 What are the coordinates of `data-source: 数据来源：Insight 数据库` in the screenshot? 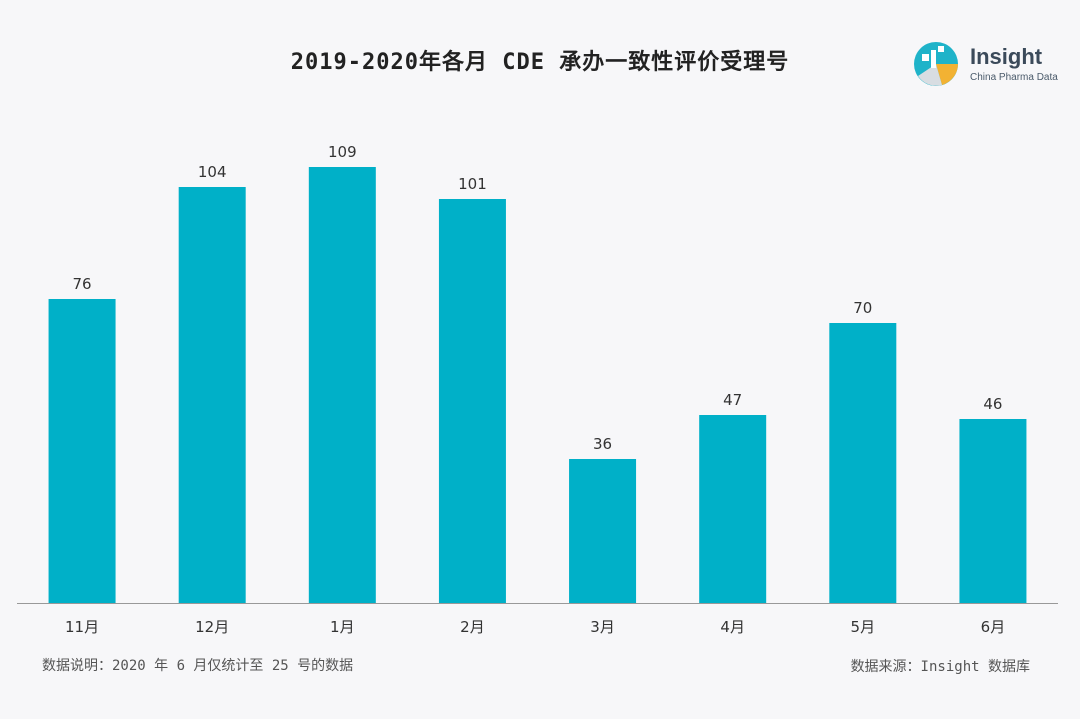 It's located at (940, 667).